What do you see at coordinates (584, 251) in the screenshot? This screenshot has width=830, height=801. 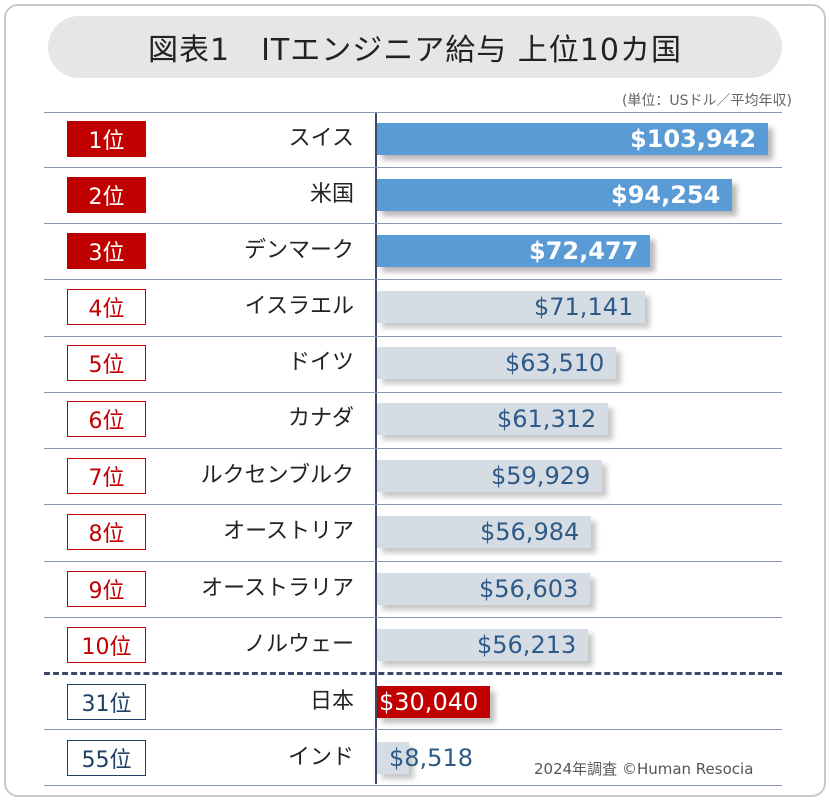 I see `bar-value-label: $72,477` at bounding box center [584, 251].